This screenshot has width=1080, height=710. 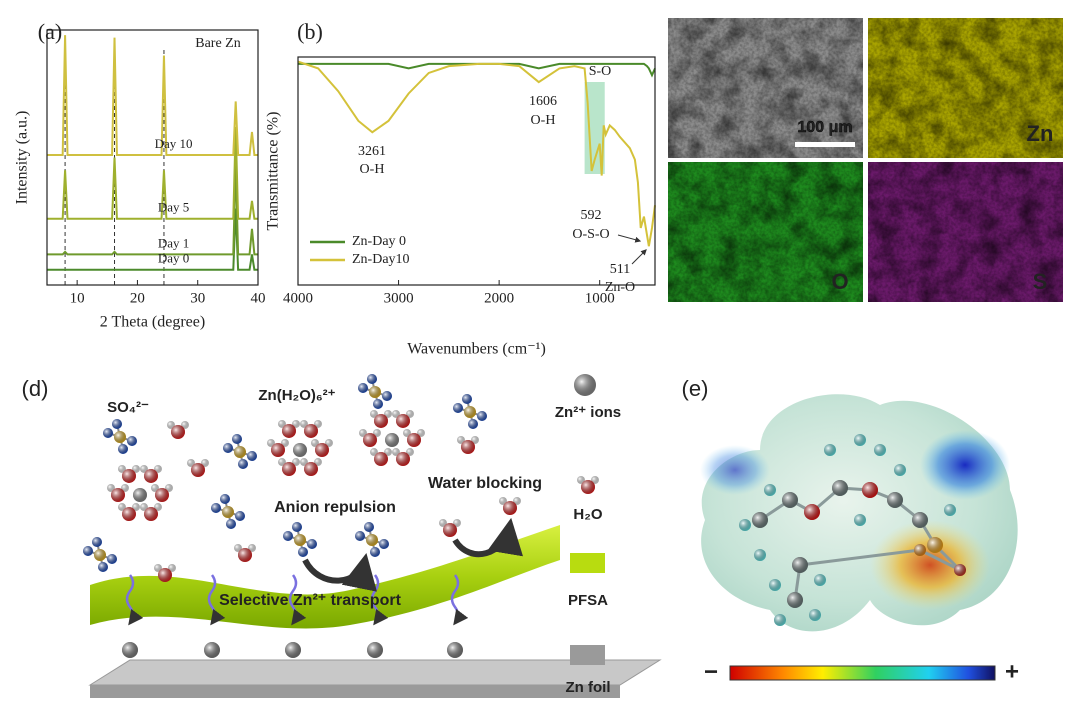 I want to click on x-tick-label: 1000, so click(x=600, y=298).